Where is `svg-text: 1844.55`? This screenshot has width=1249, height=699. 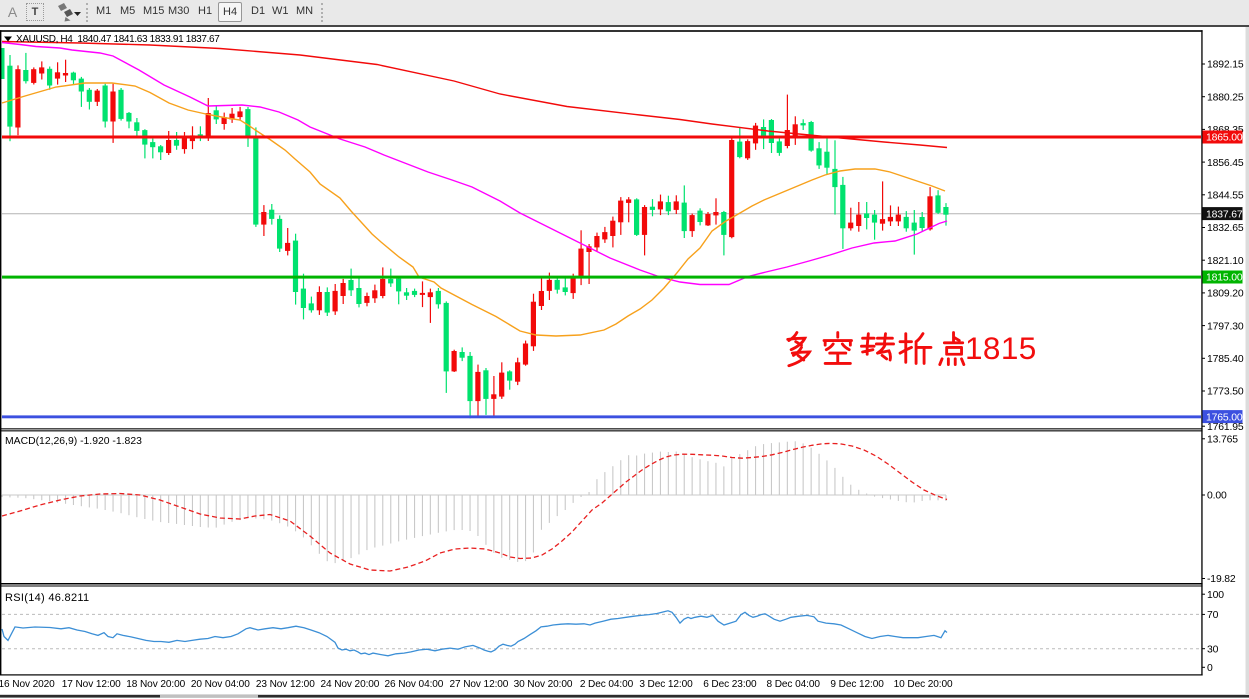 svg-text: 1844.55 is located at coordinates (1225, 196).